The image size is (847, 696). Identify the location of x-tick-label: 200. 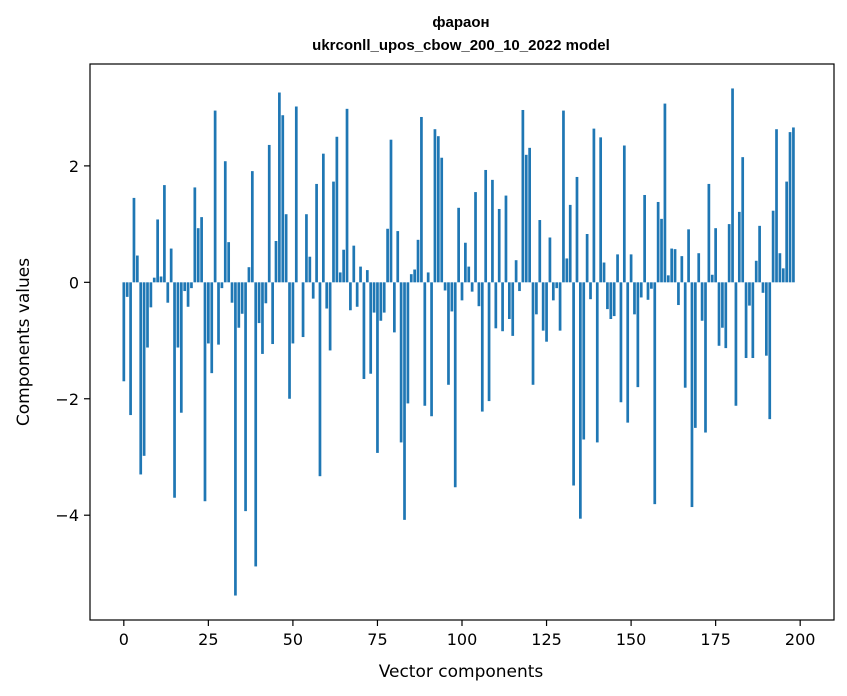
(800, 639).